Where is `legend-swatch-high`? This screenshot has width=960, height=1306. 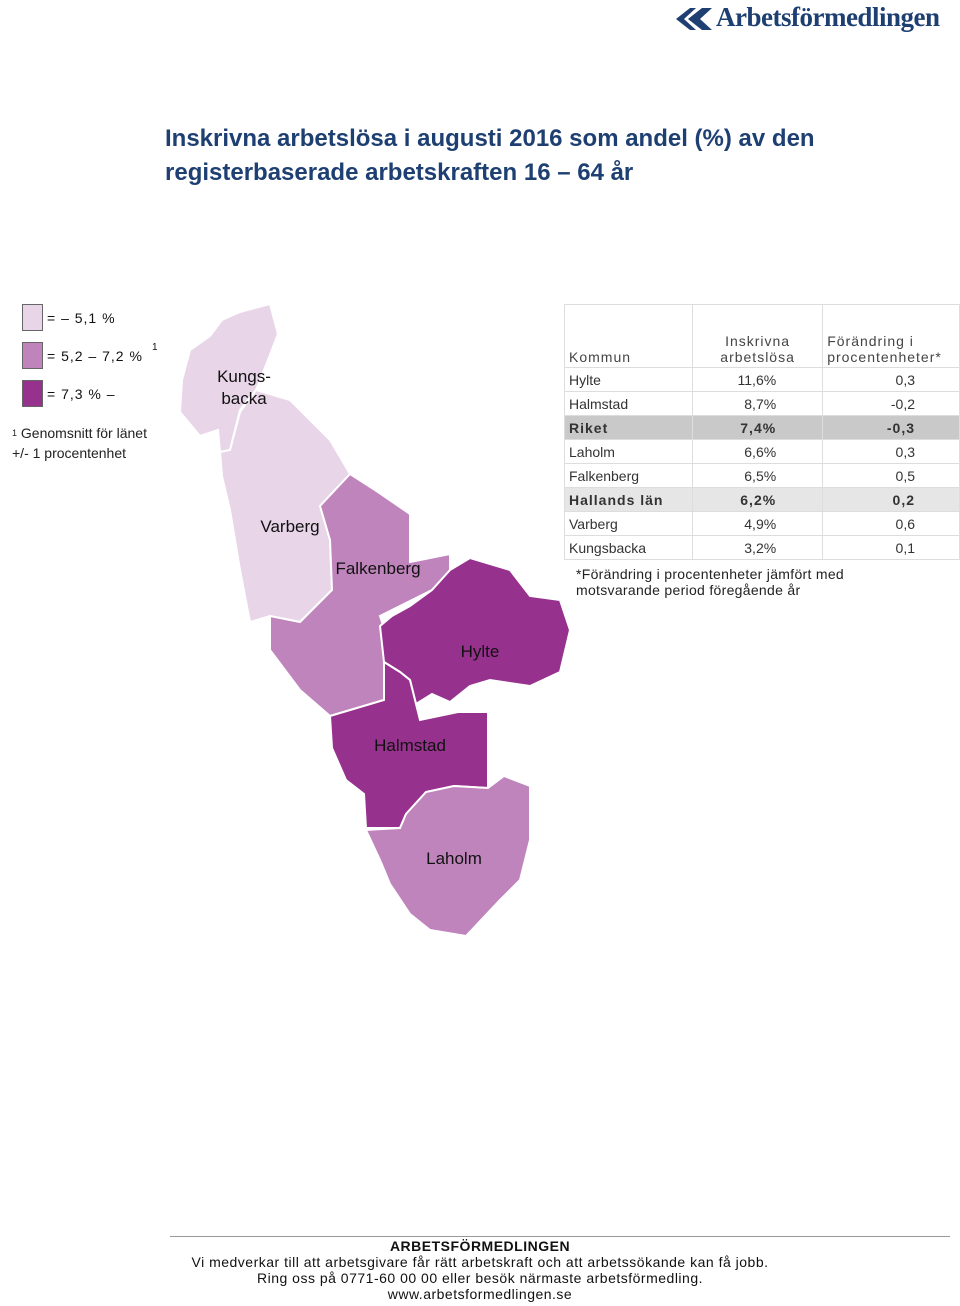
legend-swatch-high is located at coordinates (32, 393).